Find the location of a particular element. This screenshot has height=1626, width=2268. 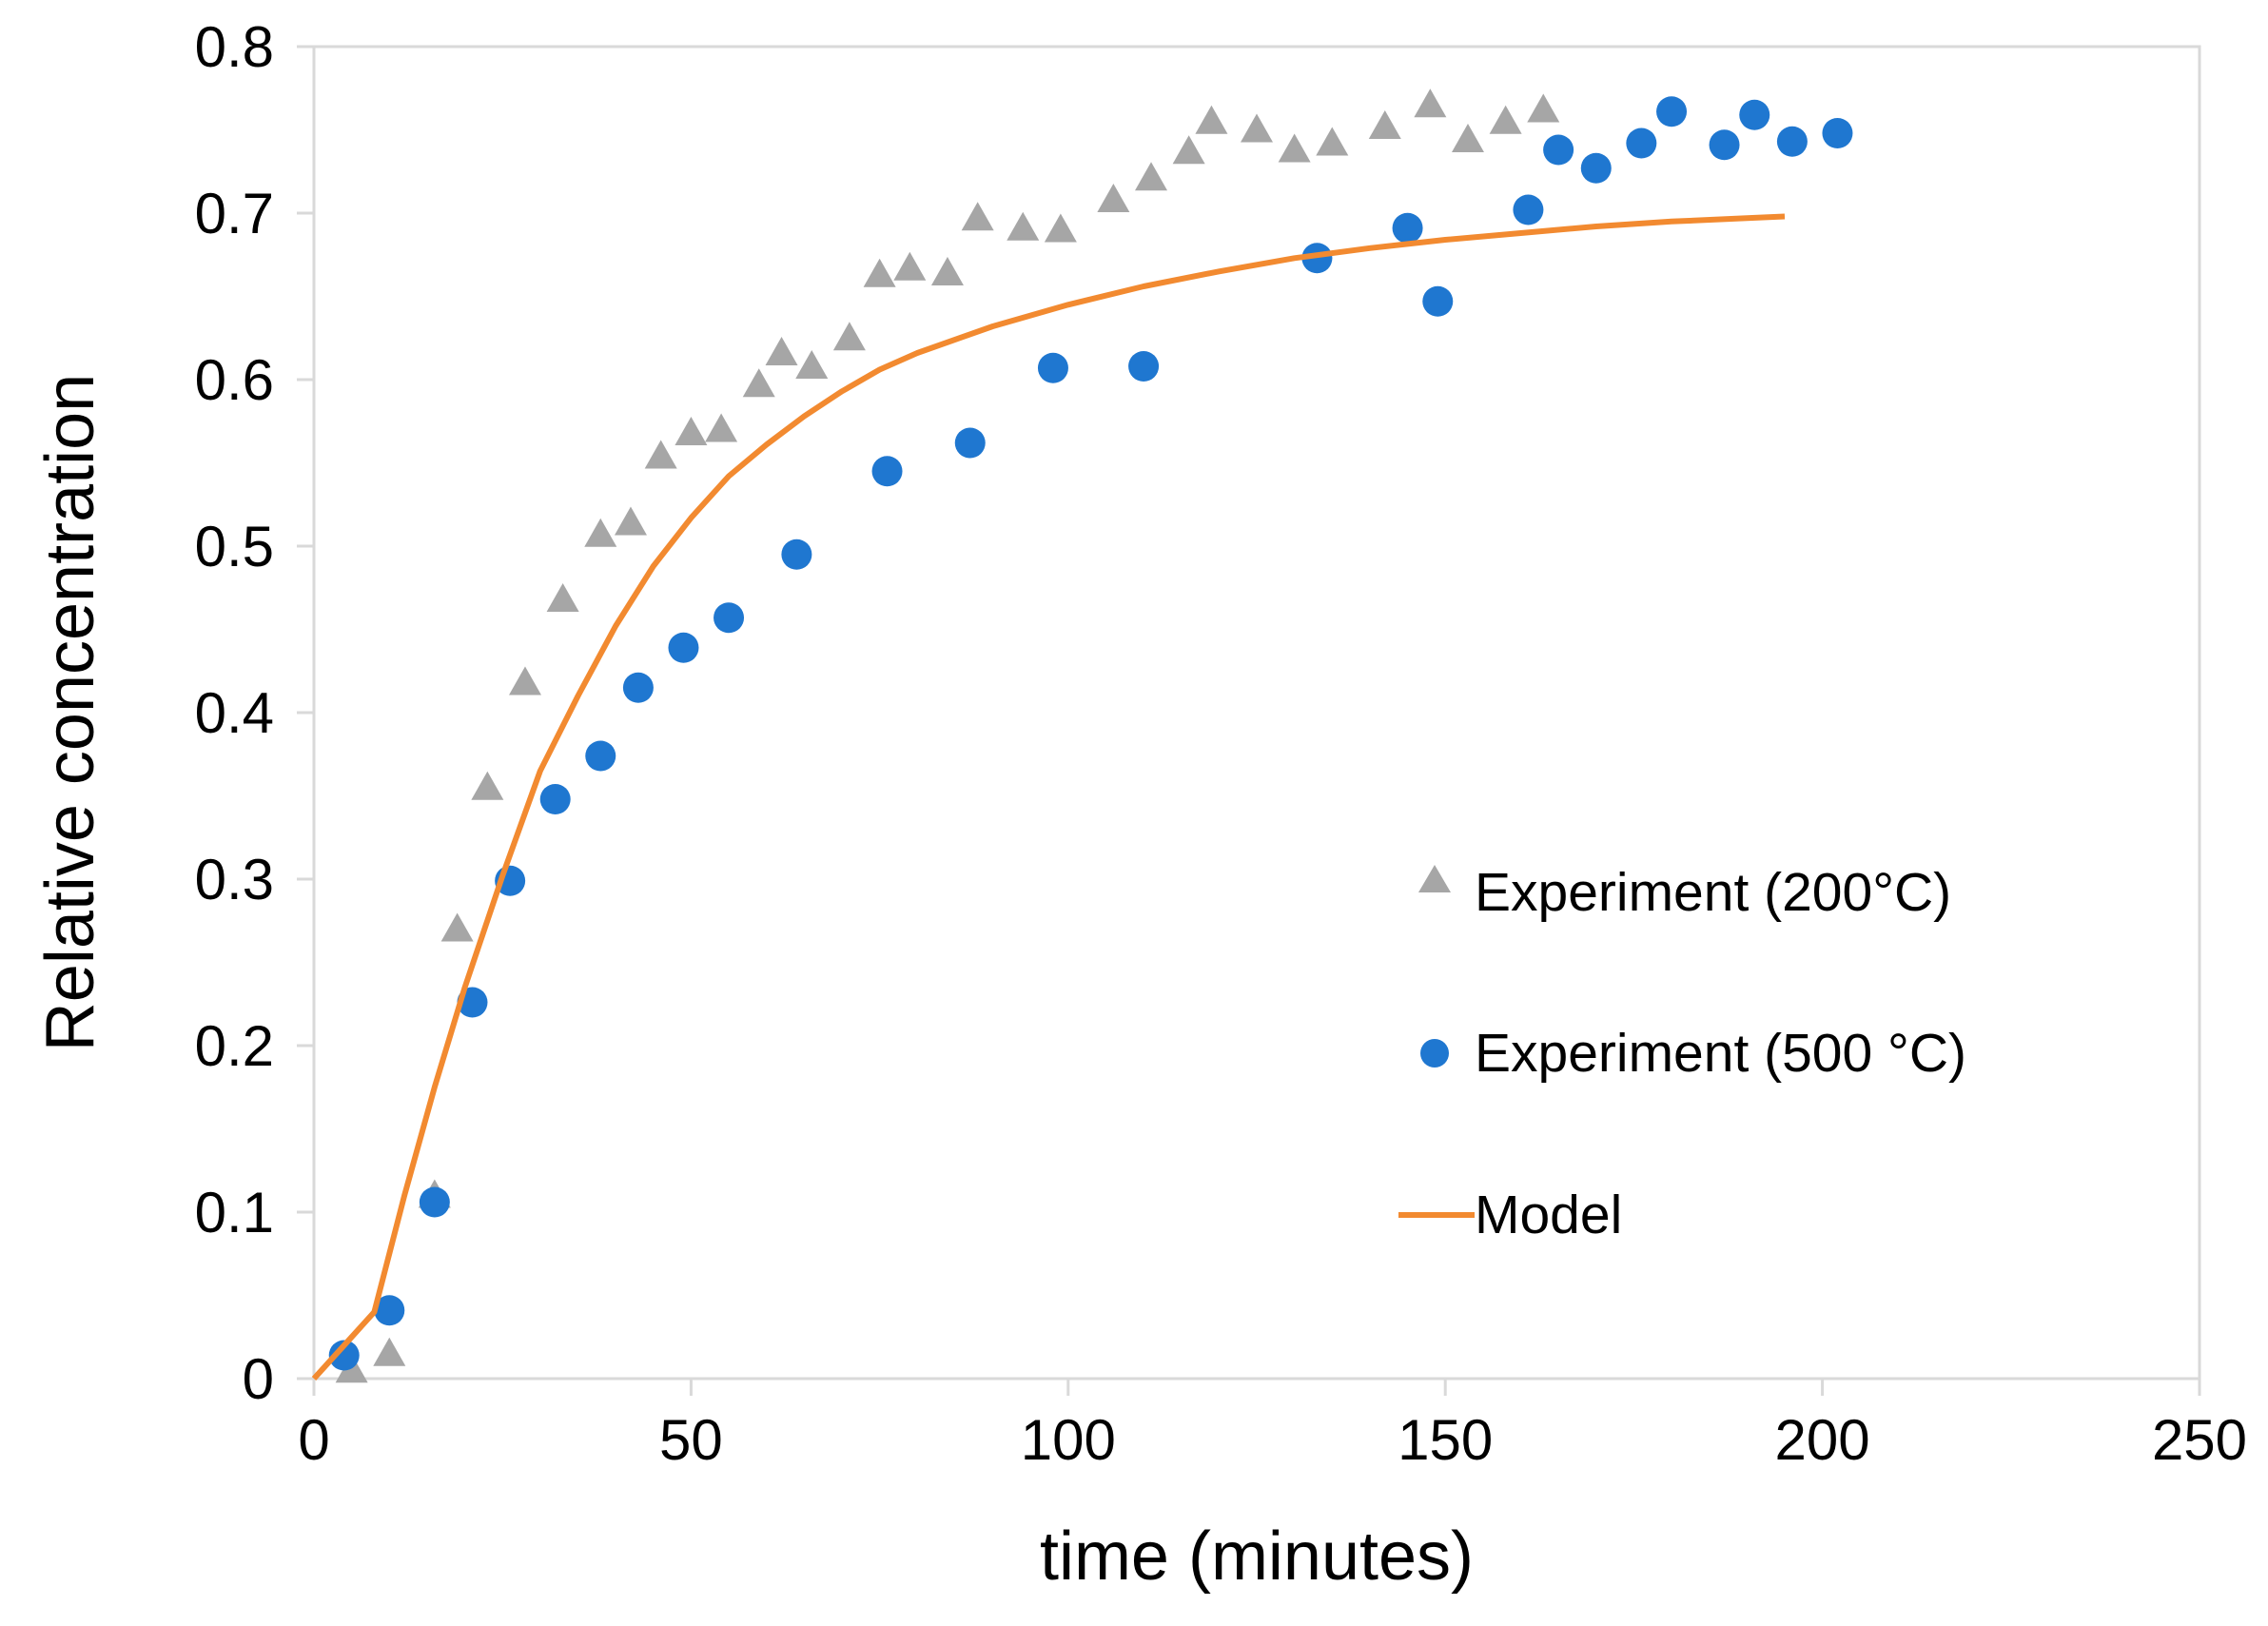

y-tick-label: 0 is located at coordinates (258, 1379).